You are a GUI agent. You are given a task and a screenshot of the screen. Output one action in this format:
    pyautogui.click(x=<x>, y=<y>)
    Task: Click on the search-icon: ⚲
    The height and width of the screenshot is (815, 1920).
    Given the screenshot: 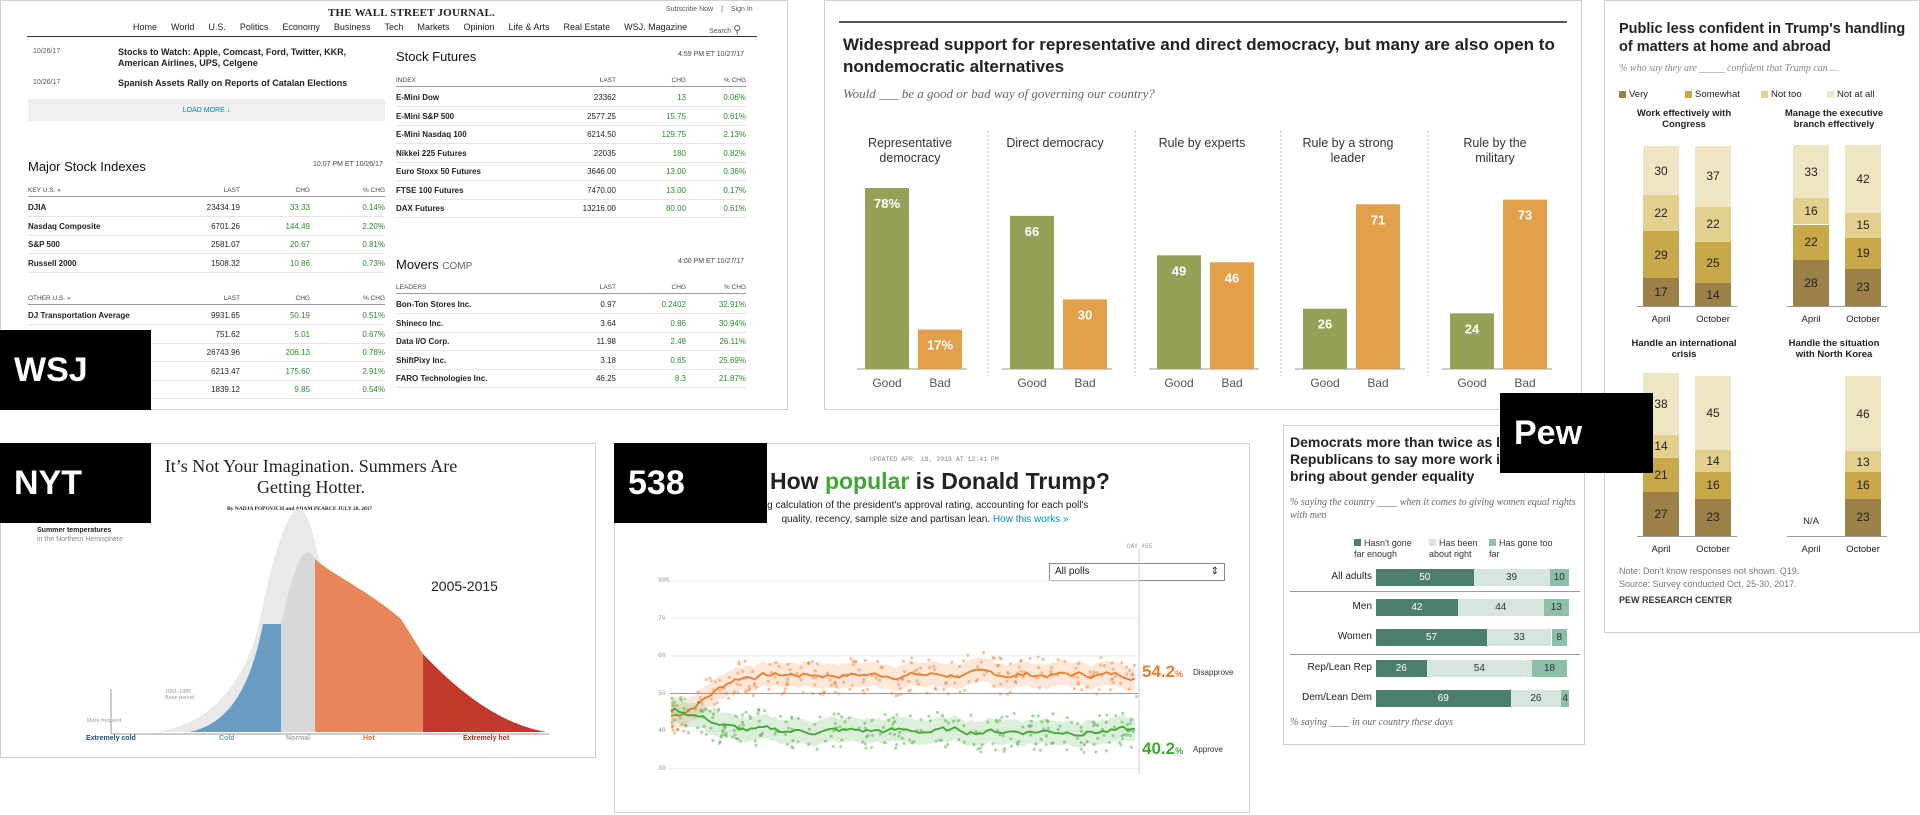 What is the action you would take?
    pyautogui.click(x=737, y=30)
    